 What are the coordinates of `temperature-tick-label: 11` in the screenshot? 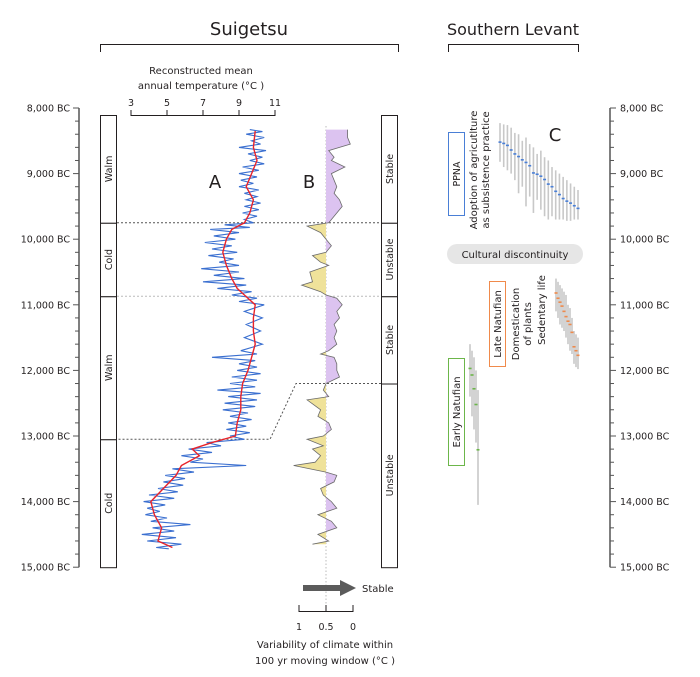 It's located at (275, 103).